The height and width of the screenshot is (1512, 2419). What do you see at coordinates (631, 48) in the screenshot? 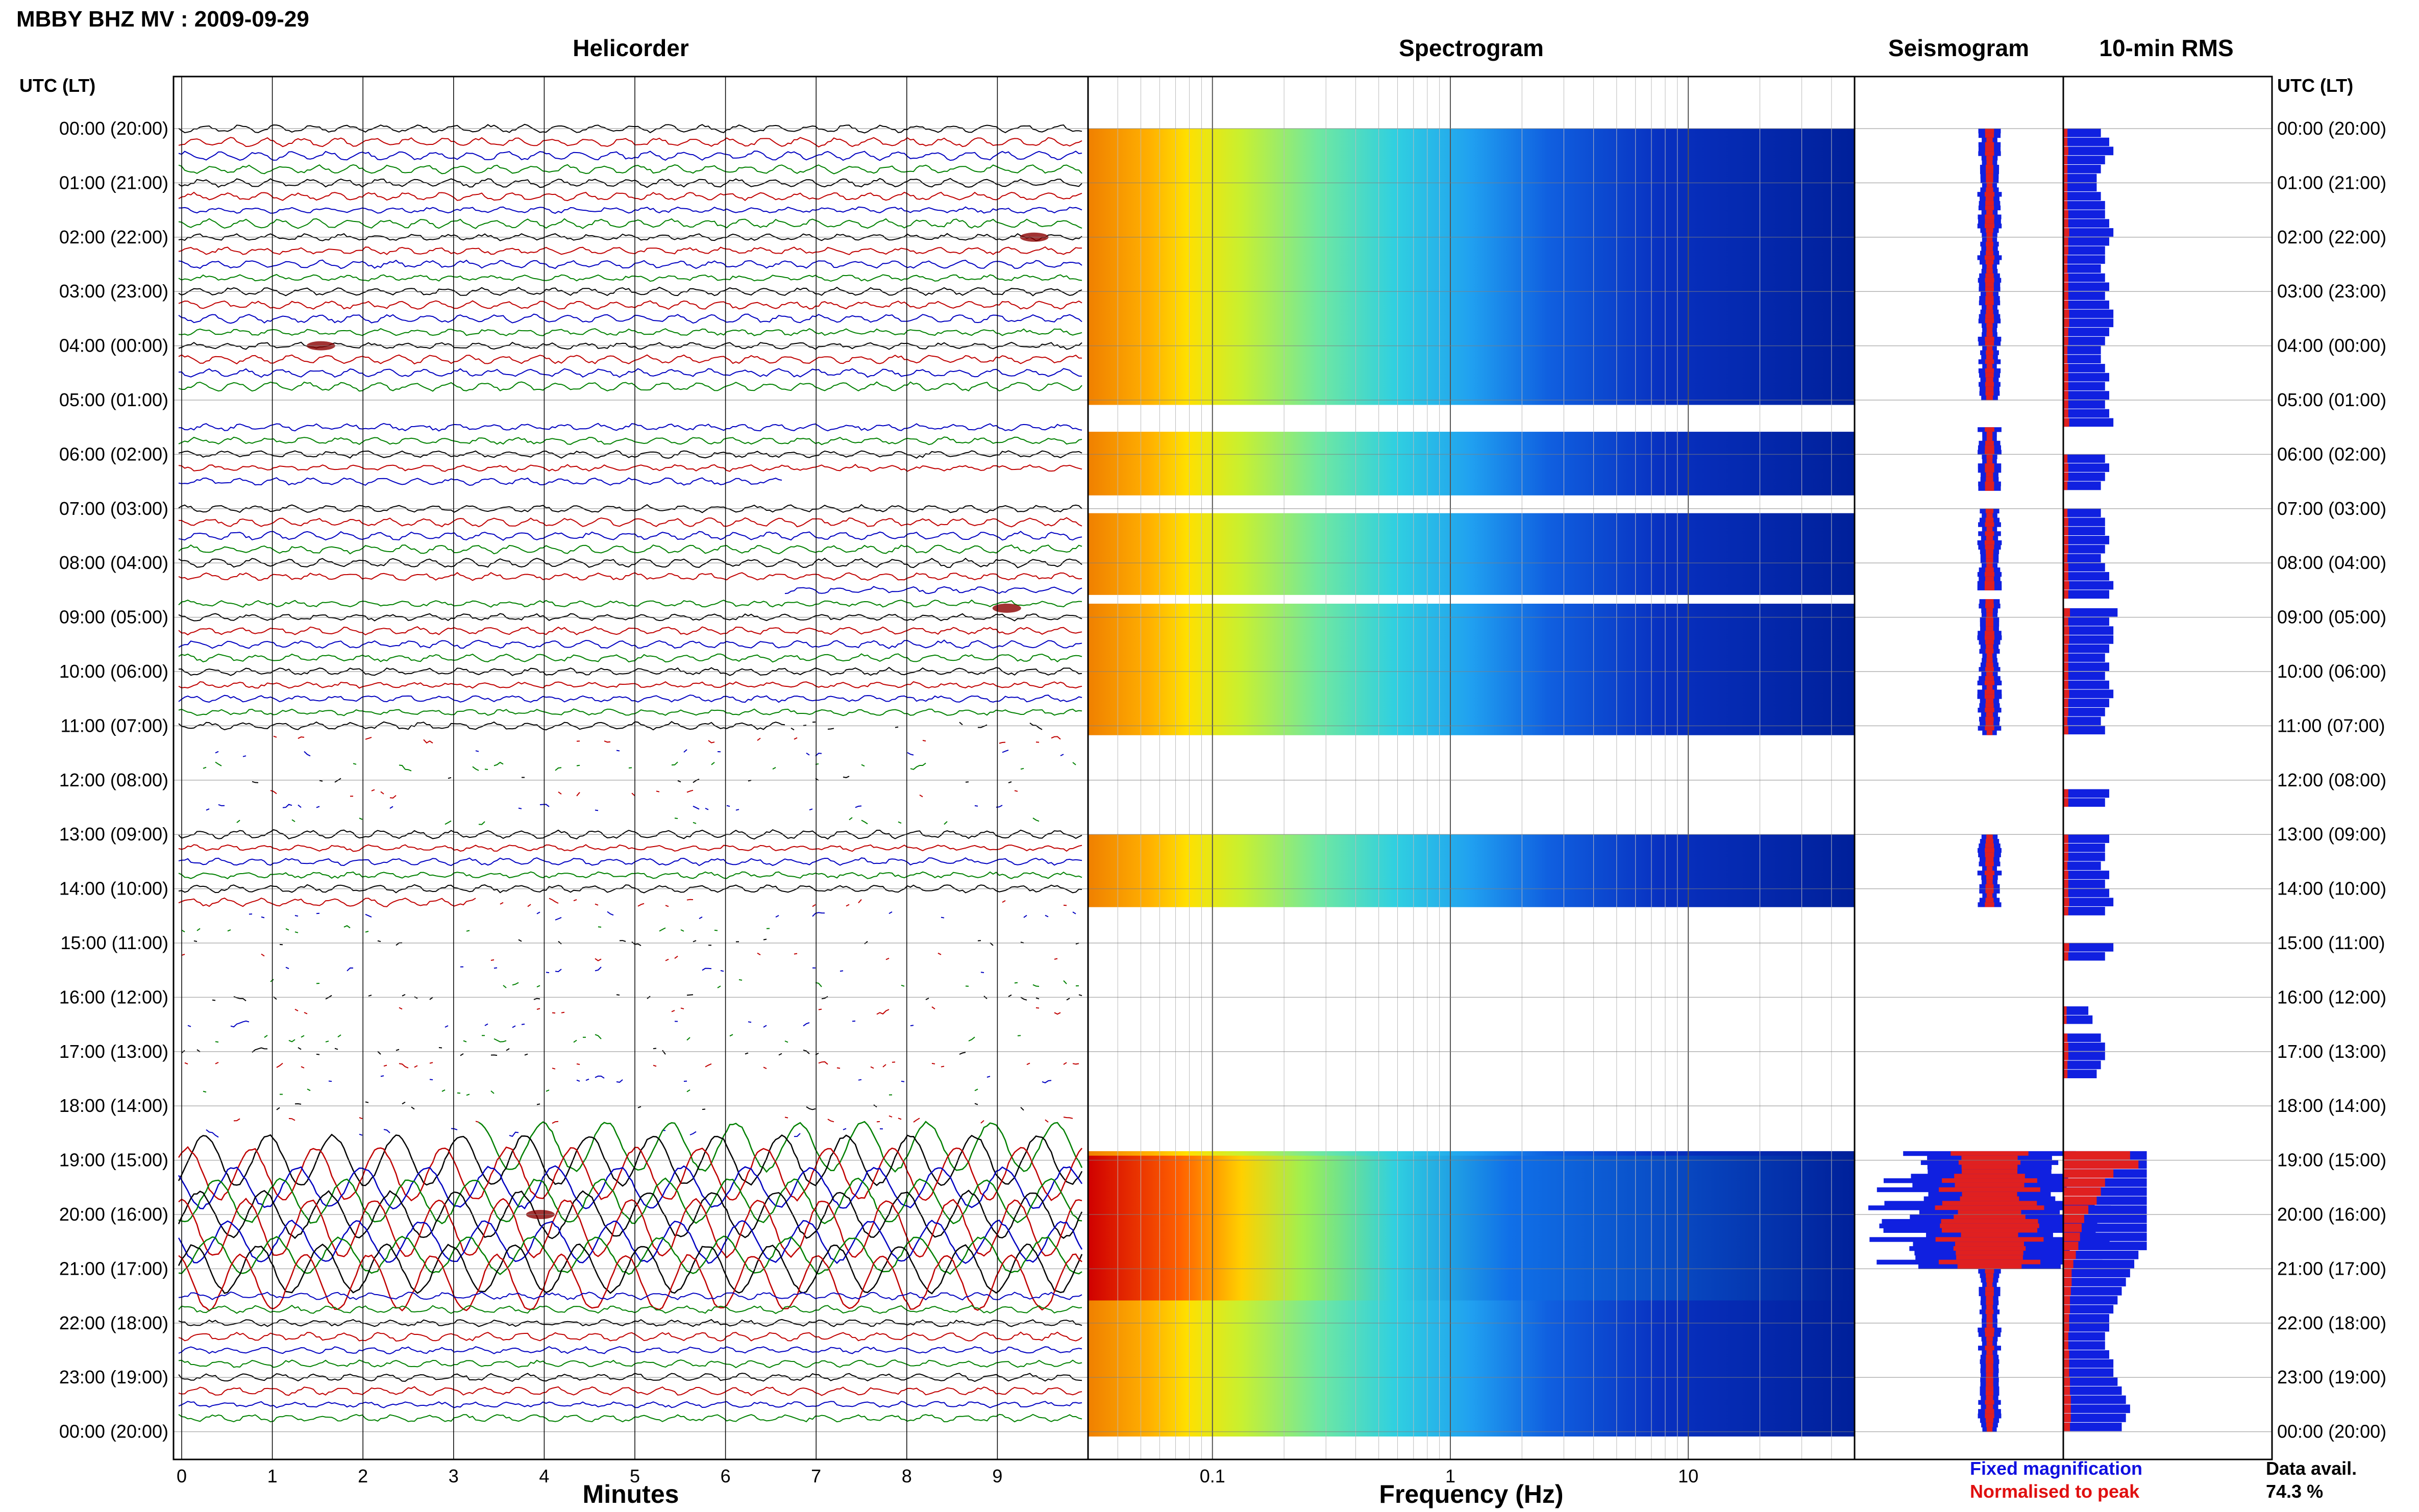
I see `helicorder-title: Helicorder` at bounding box center [631, 48].